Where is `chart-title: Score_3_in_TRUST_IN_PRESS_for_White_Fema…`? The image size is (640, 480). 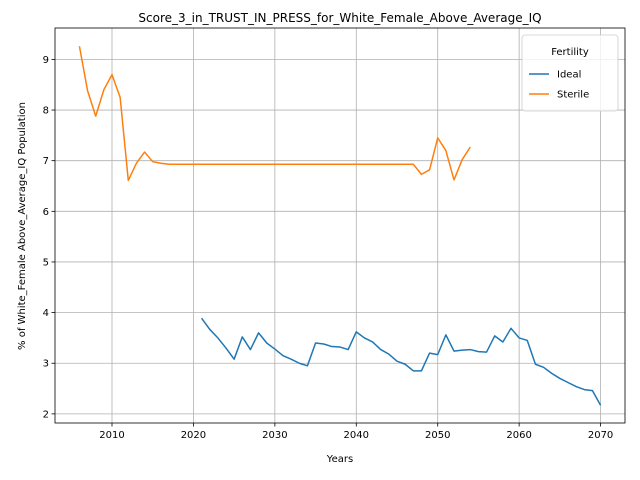 chart-title: Score_3_in_TRUST_IN_PRESS_for_White_Fema… is located at coordinates (339, 18).